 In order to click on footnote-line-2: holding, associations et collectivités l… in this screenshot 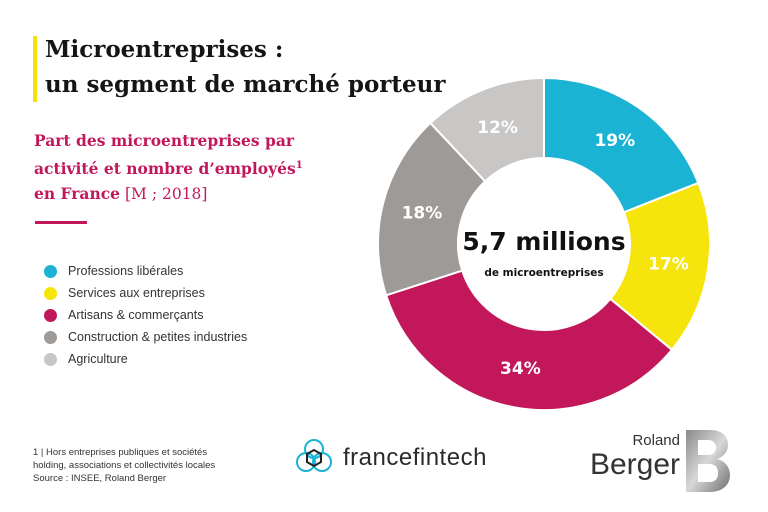, I will do `click(124, 465)`.